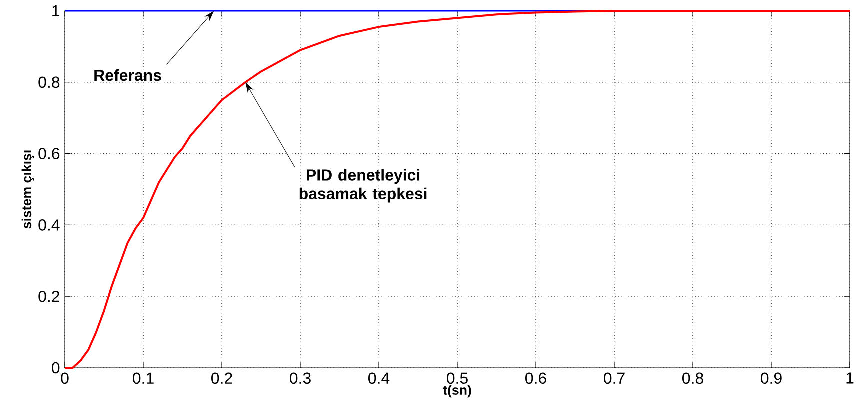 This screenshot has width=856, height=419. Describe the element at coordinates (143, 378) in the screenshot. I see `x-tick-label: 0.1` at that location.